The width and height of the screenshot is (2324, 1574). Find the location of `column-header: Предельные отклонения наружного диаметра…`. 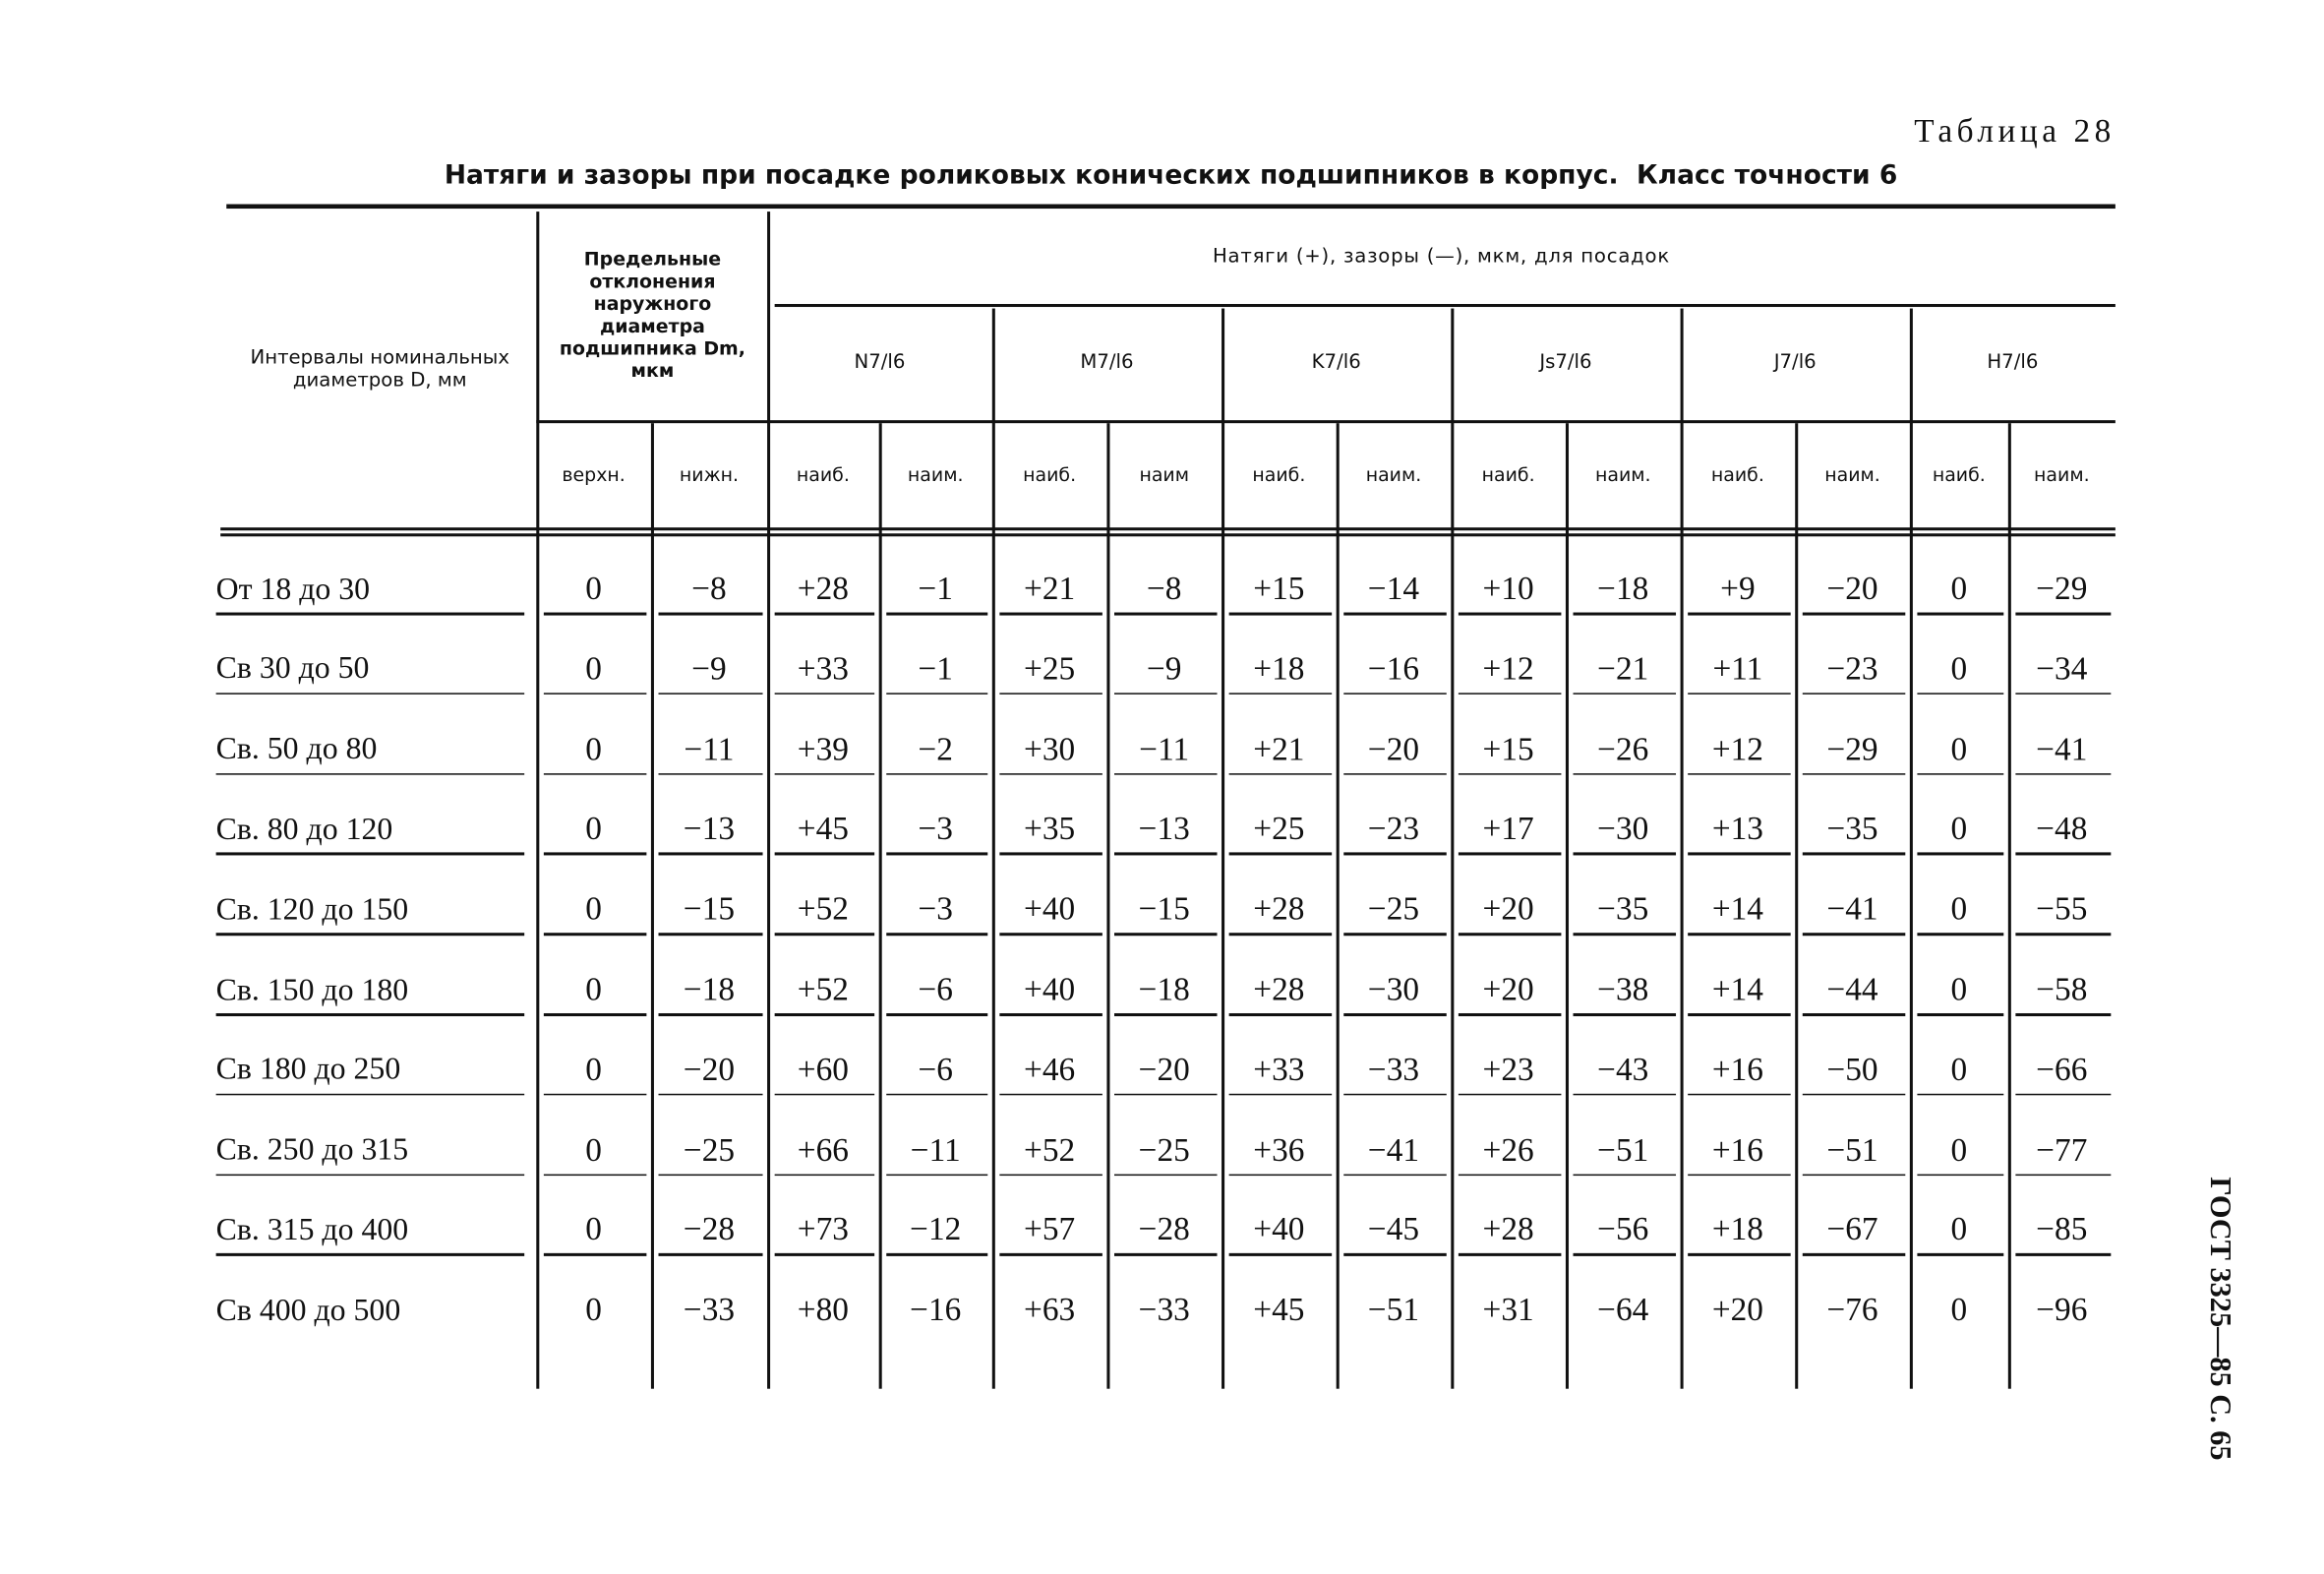

column-header: Предельные отклонения наружного диаметра… is located at coordinates (652, 315).